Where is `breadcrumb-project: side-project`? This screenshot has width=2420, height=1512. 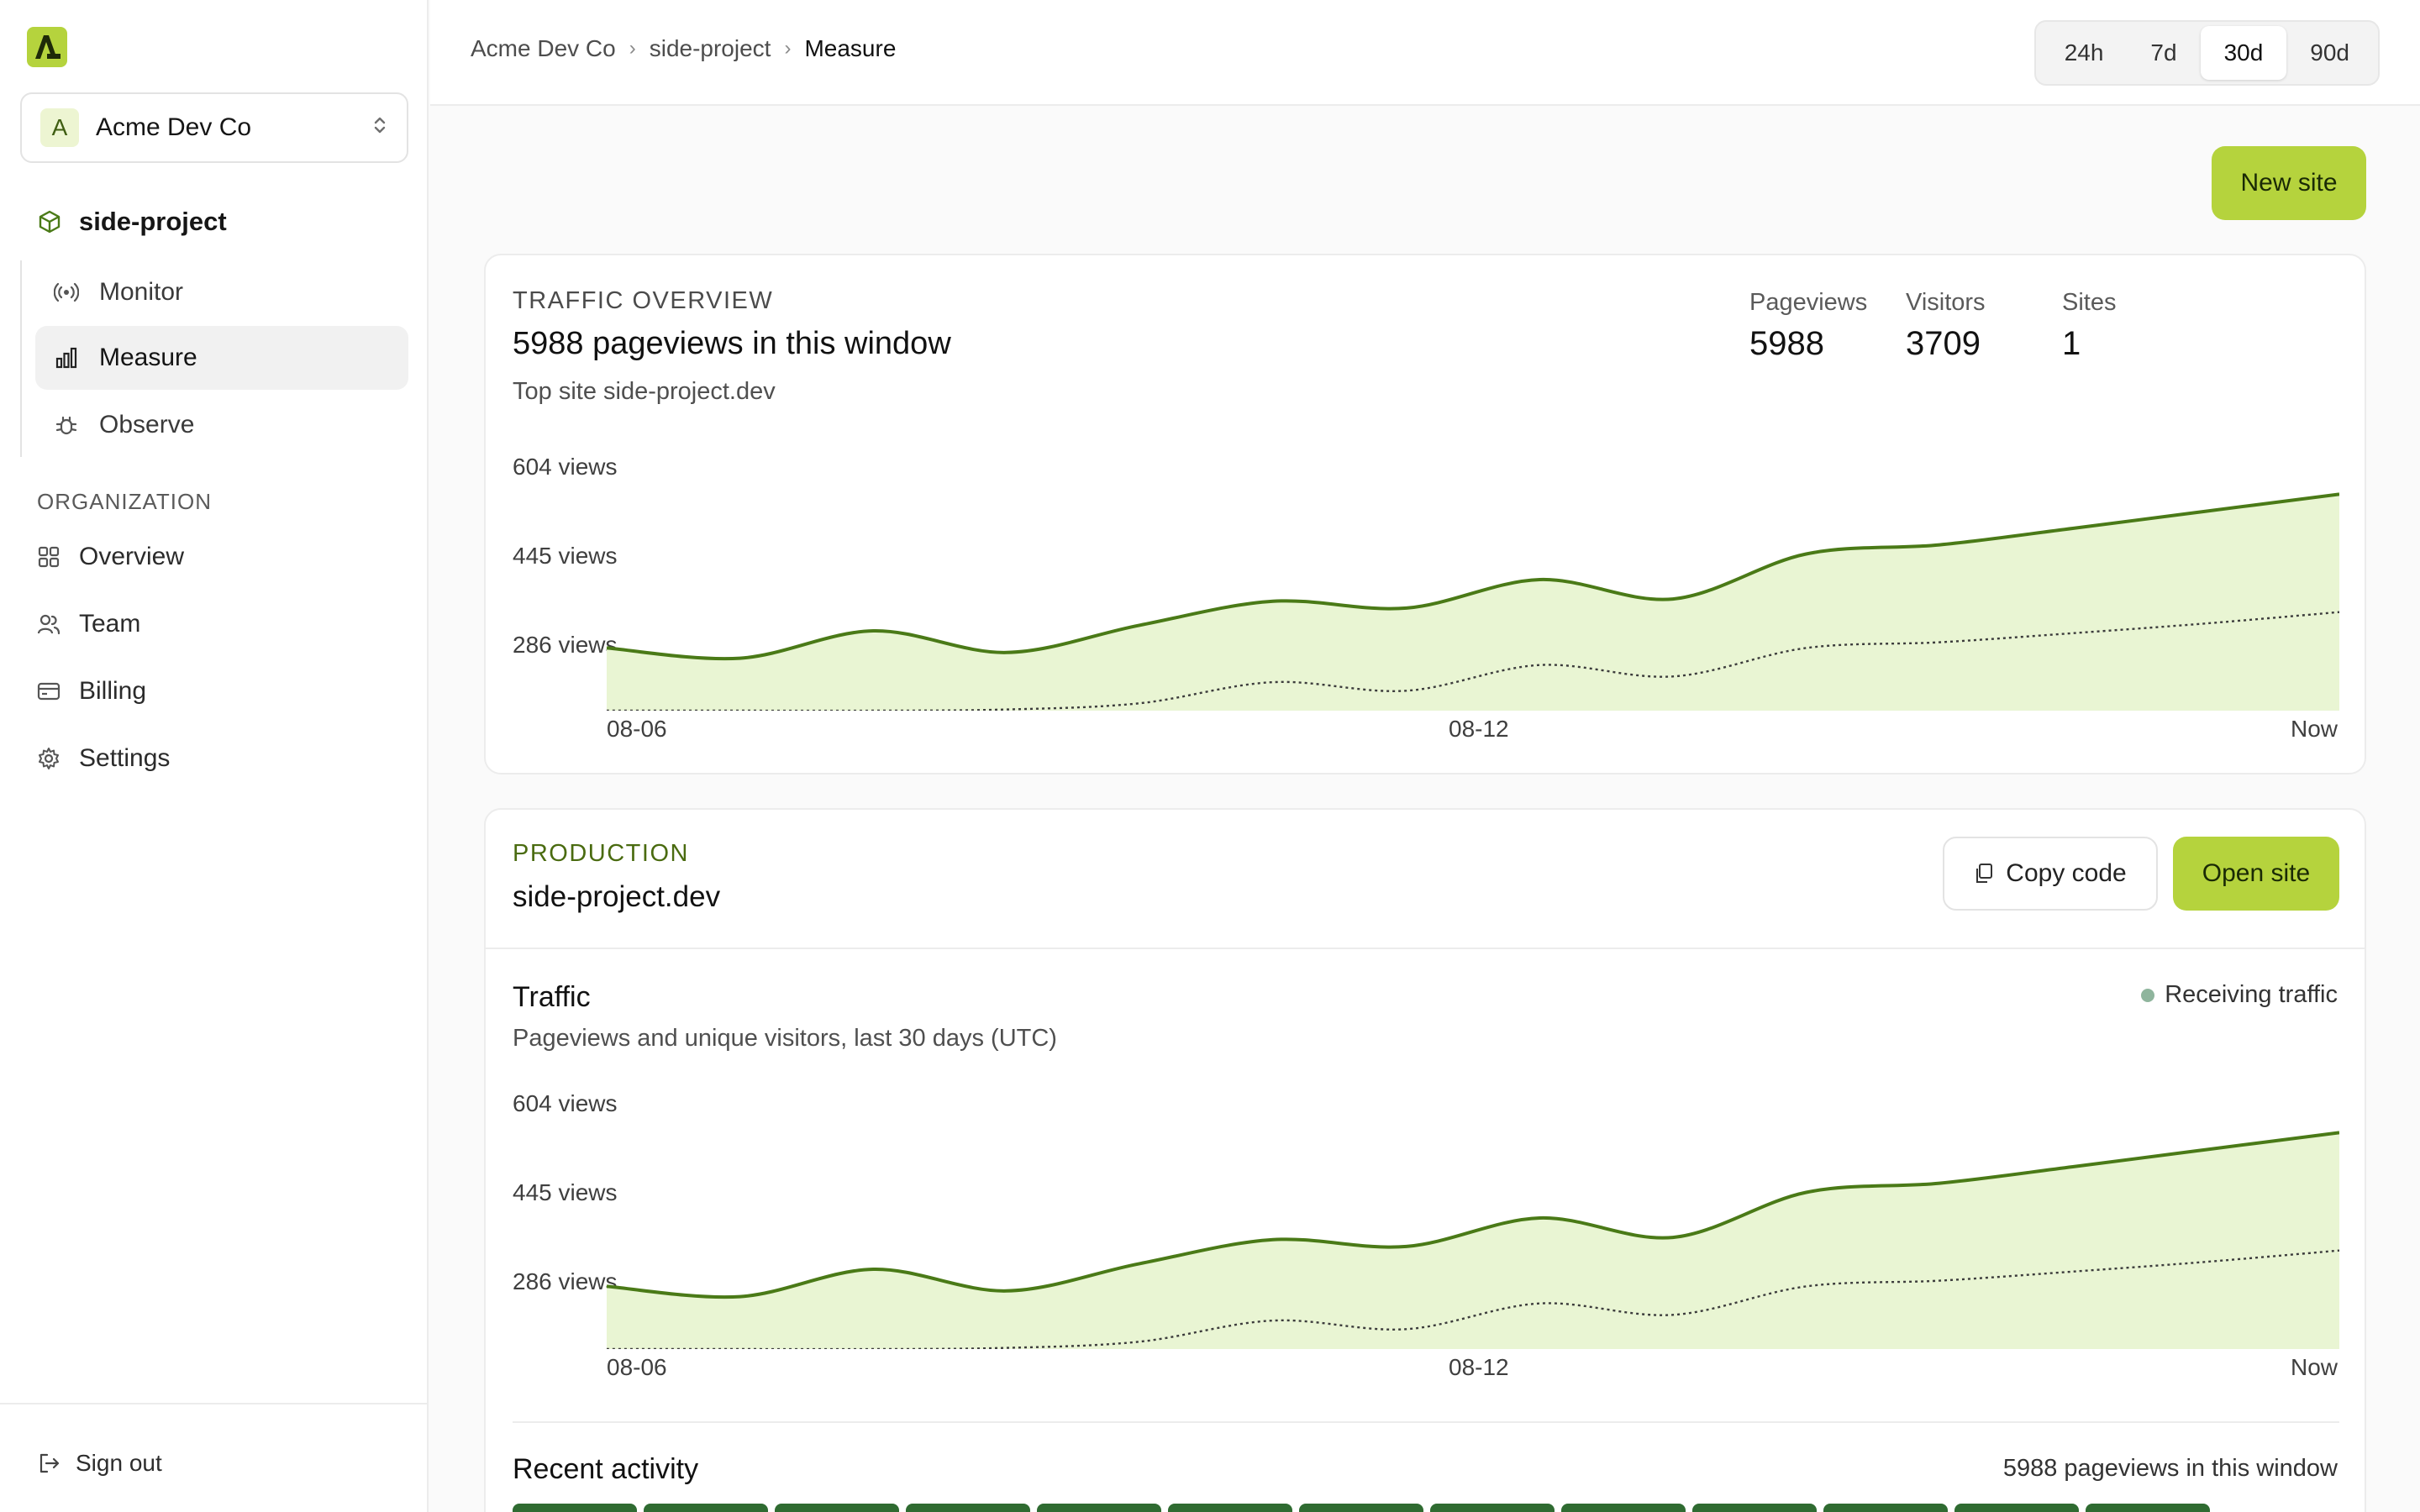
breadcrumb-project: side-project is located at coordinates (710, 48).